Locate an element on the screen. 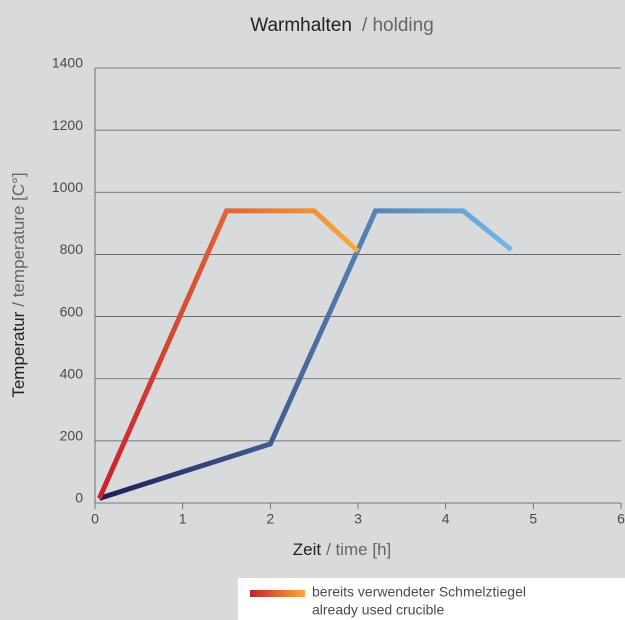 This screenshot has width=625, height=620. x-tick-label: 4 is located at coordinates (446, 519).